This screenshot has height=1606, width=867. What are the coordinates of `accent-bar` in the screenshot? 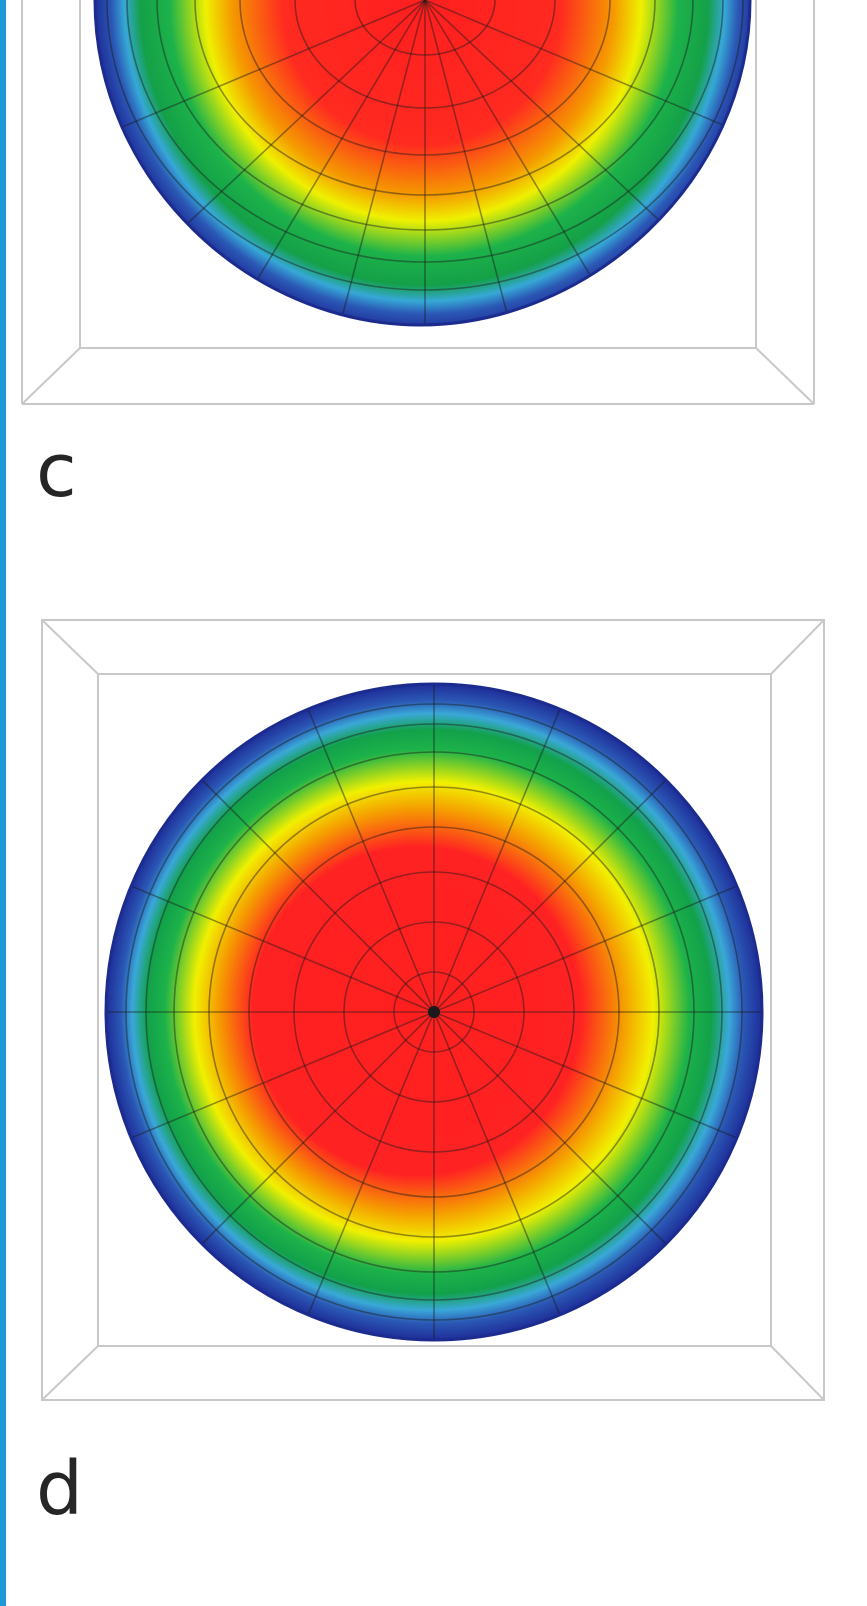 It's located at (3, 803).